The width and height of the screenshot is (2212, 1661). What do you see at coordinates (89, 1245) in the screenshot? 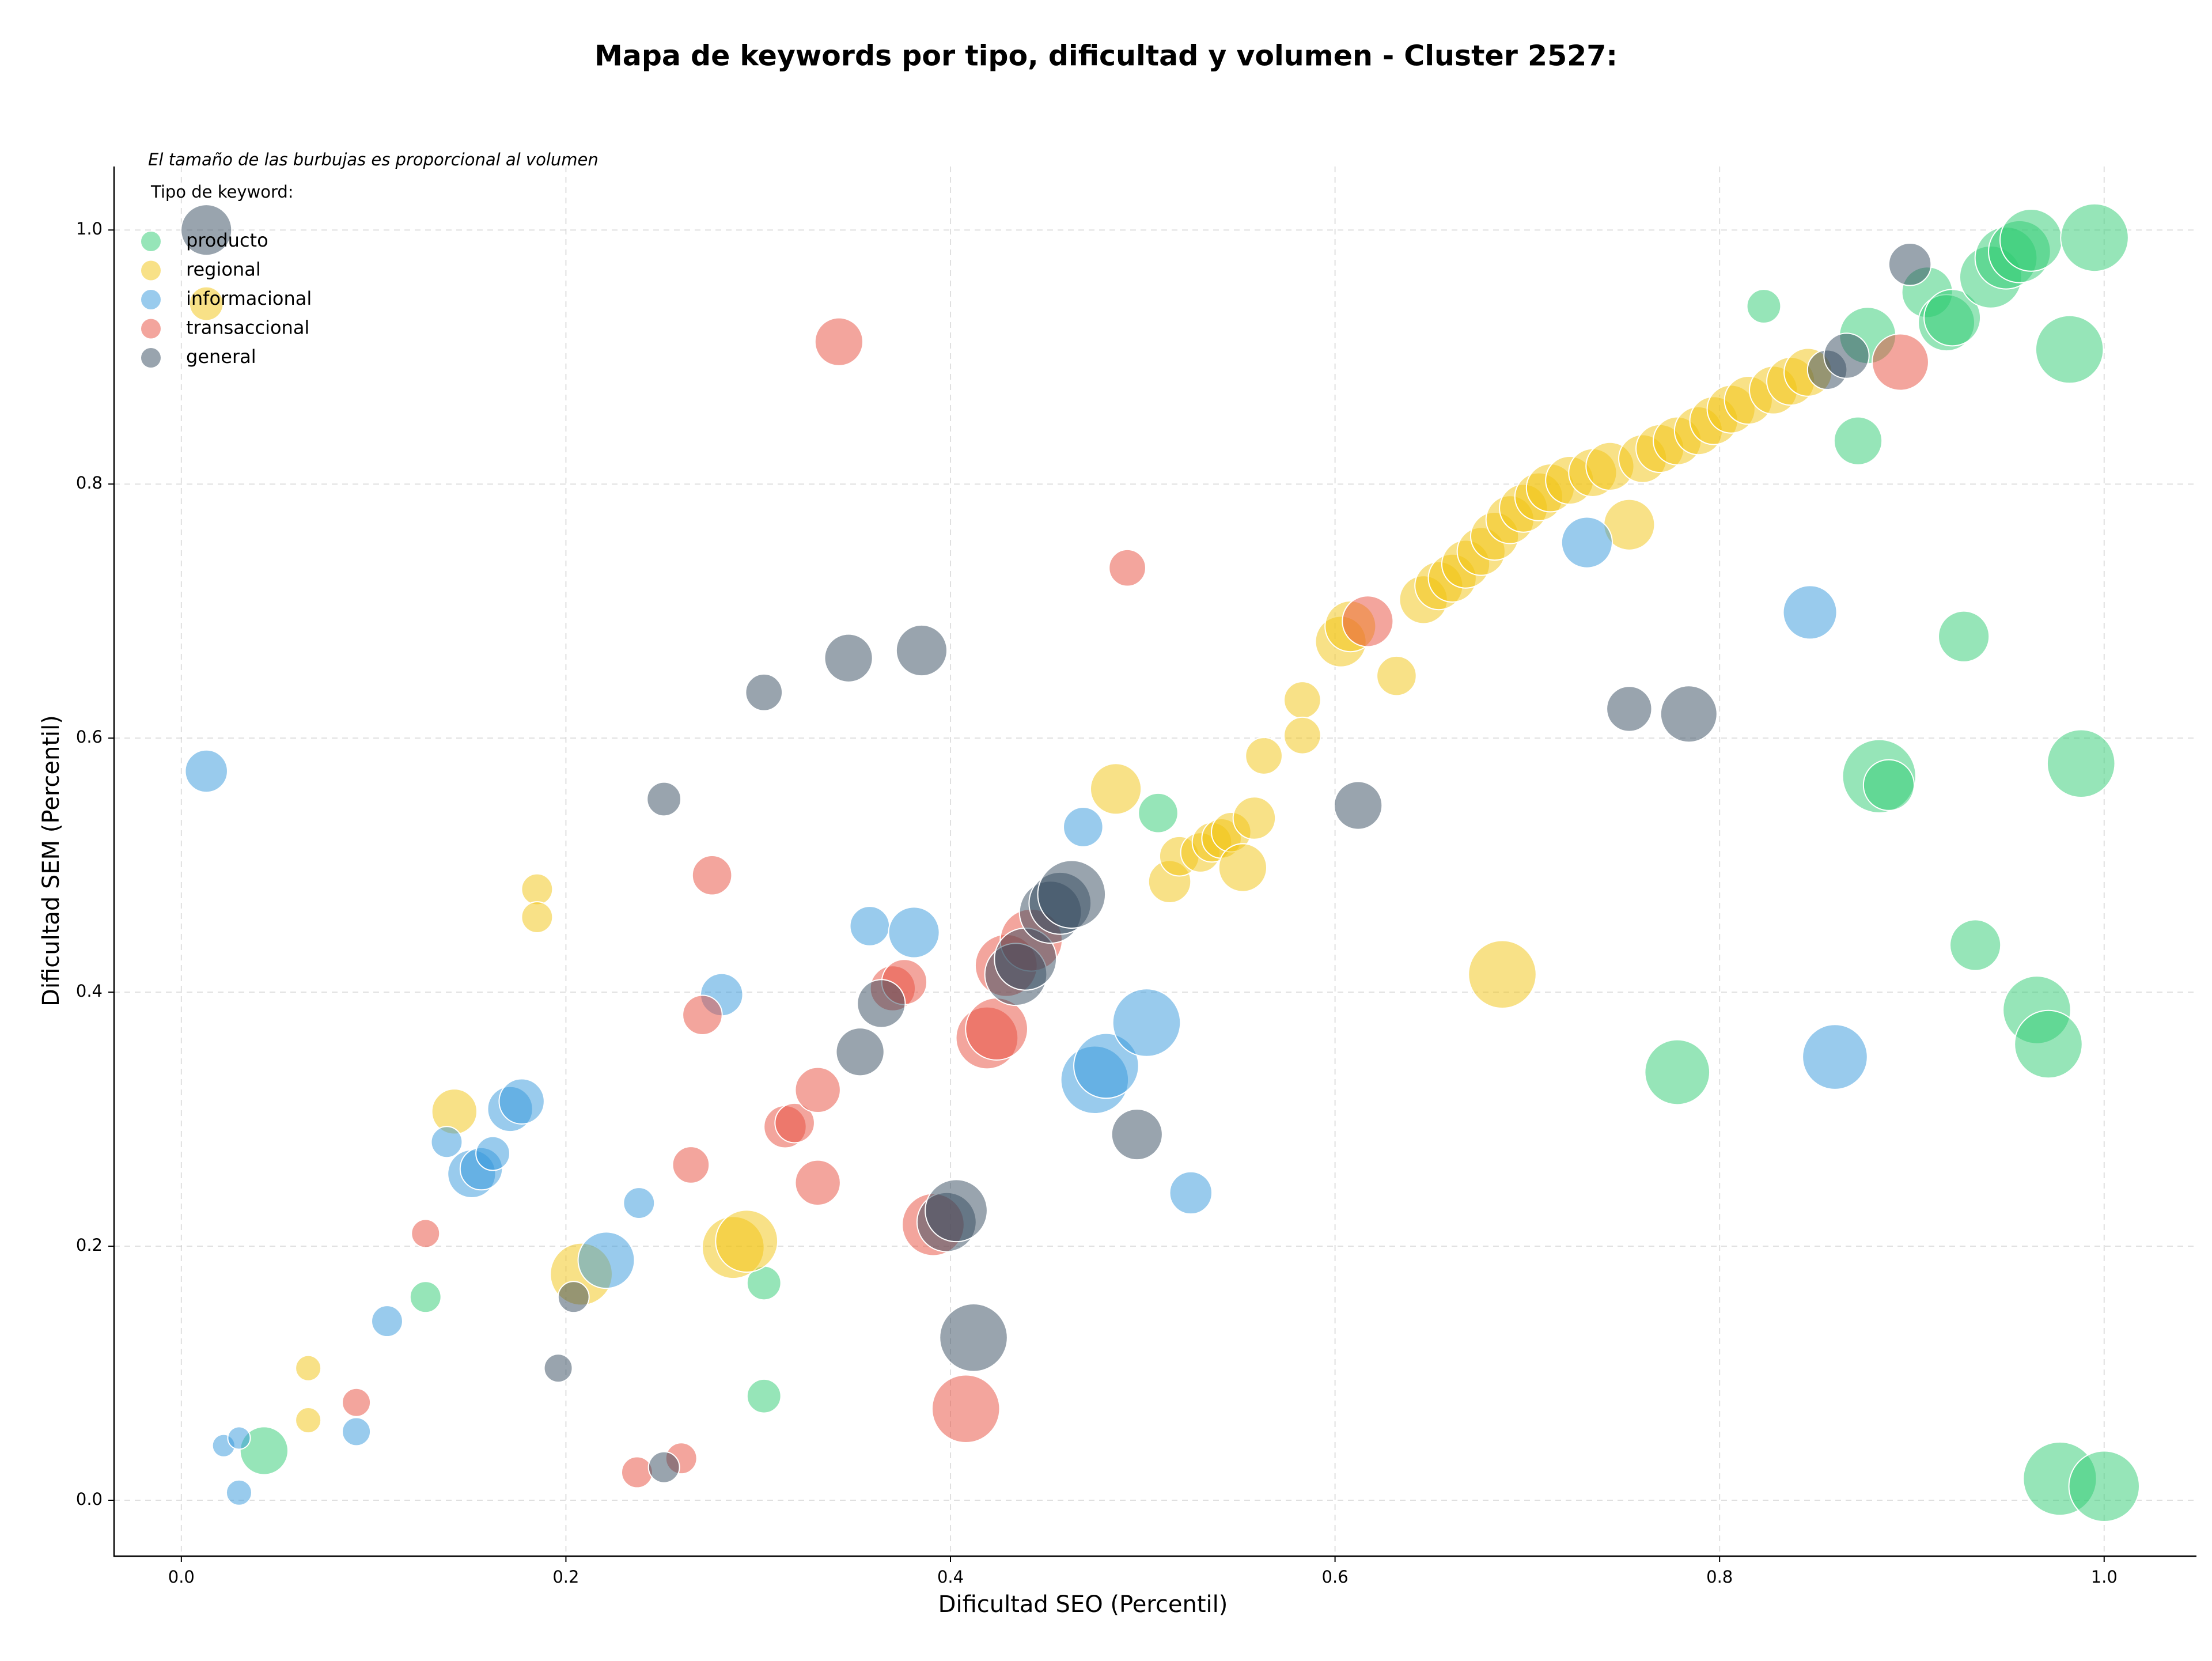
I see `y-tick-label: 0.2` at bounding box center [89, 1245].